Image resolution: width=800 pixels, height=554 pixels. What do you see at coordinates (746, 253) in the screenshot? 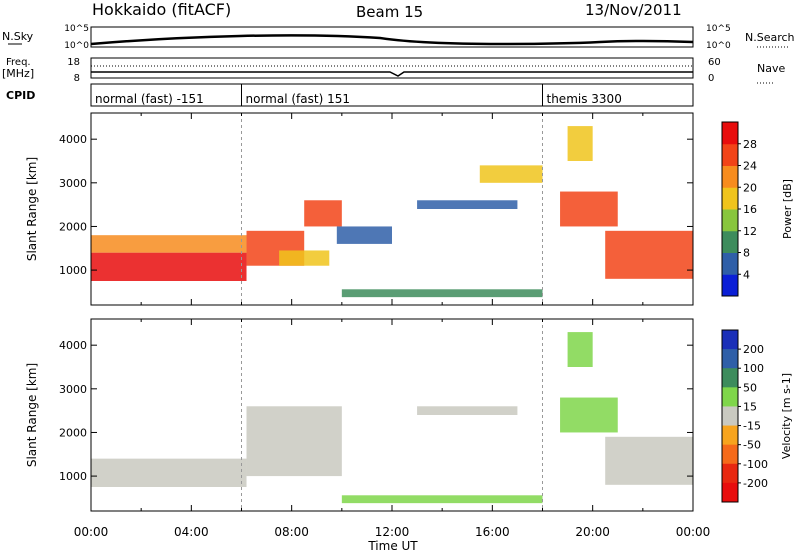
I see `colorbar-tick-label: 8` at bounding box center [746, 253].